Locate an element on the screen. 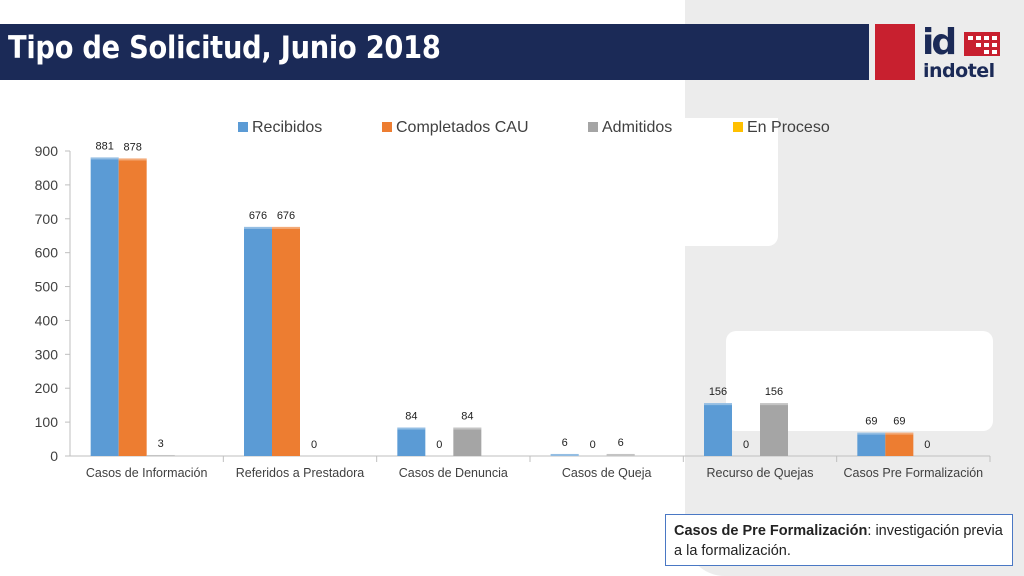 The width and height of the screenshot is (1024, 576). logo-wordmark: indotel is located at coordinates (959, 71).